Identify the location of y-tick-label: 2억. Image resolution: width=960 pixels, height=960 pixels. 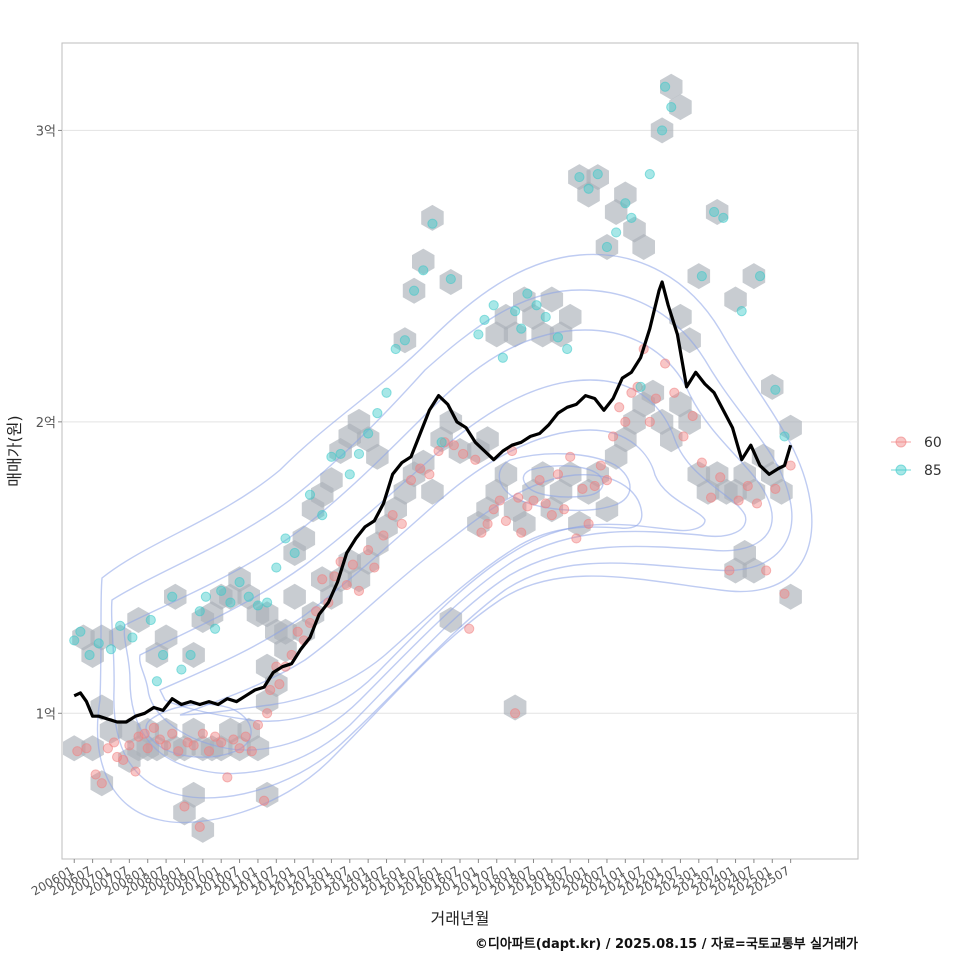
(46, 423).